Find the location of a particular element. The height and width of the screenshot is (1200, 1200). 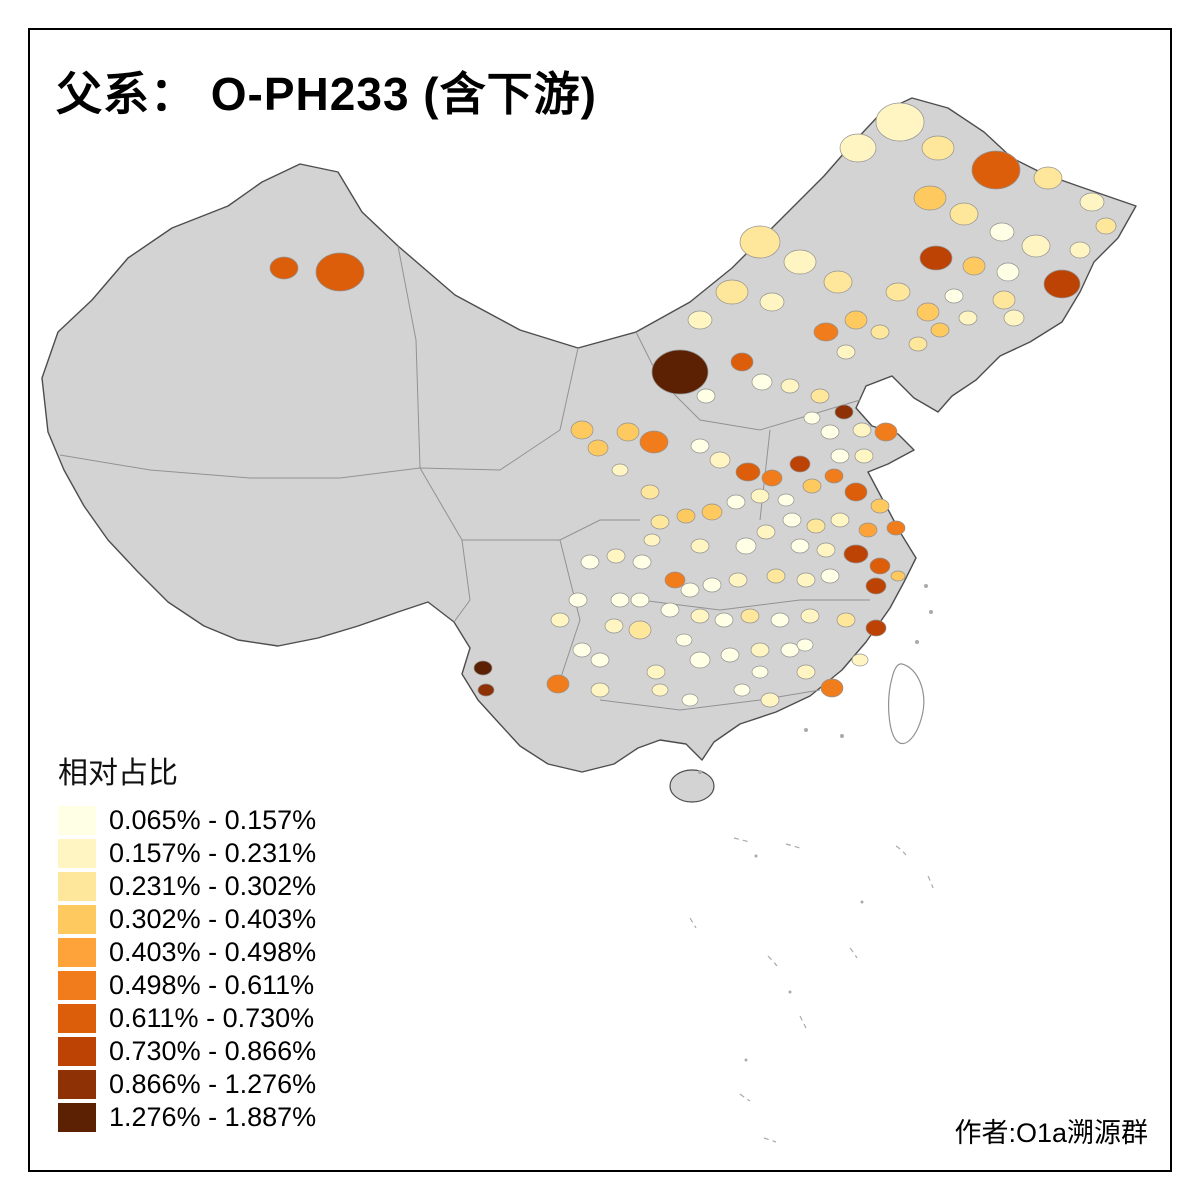

legend-item: 0.231% - 0.302% is located at coordinates (187, 886).